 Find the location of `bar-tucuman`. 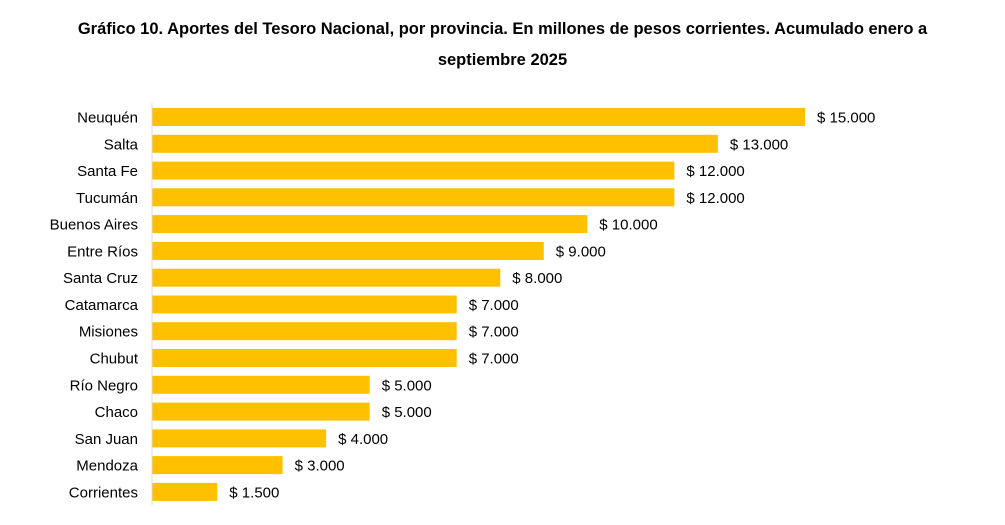

bar-tucuman is located at coordinates (413, 197).